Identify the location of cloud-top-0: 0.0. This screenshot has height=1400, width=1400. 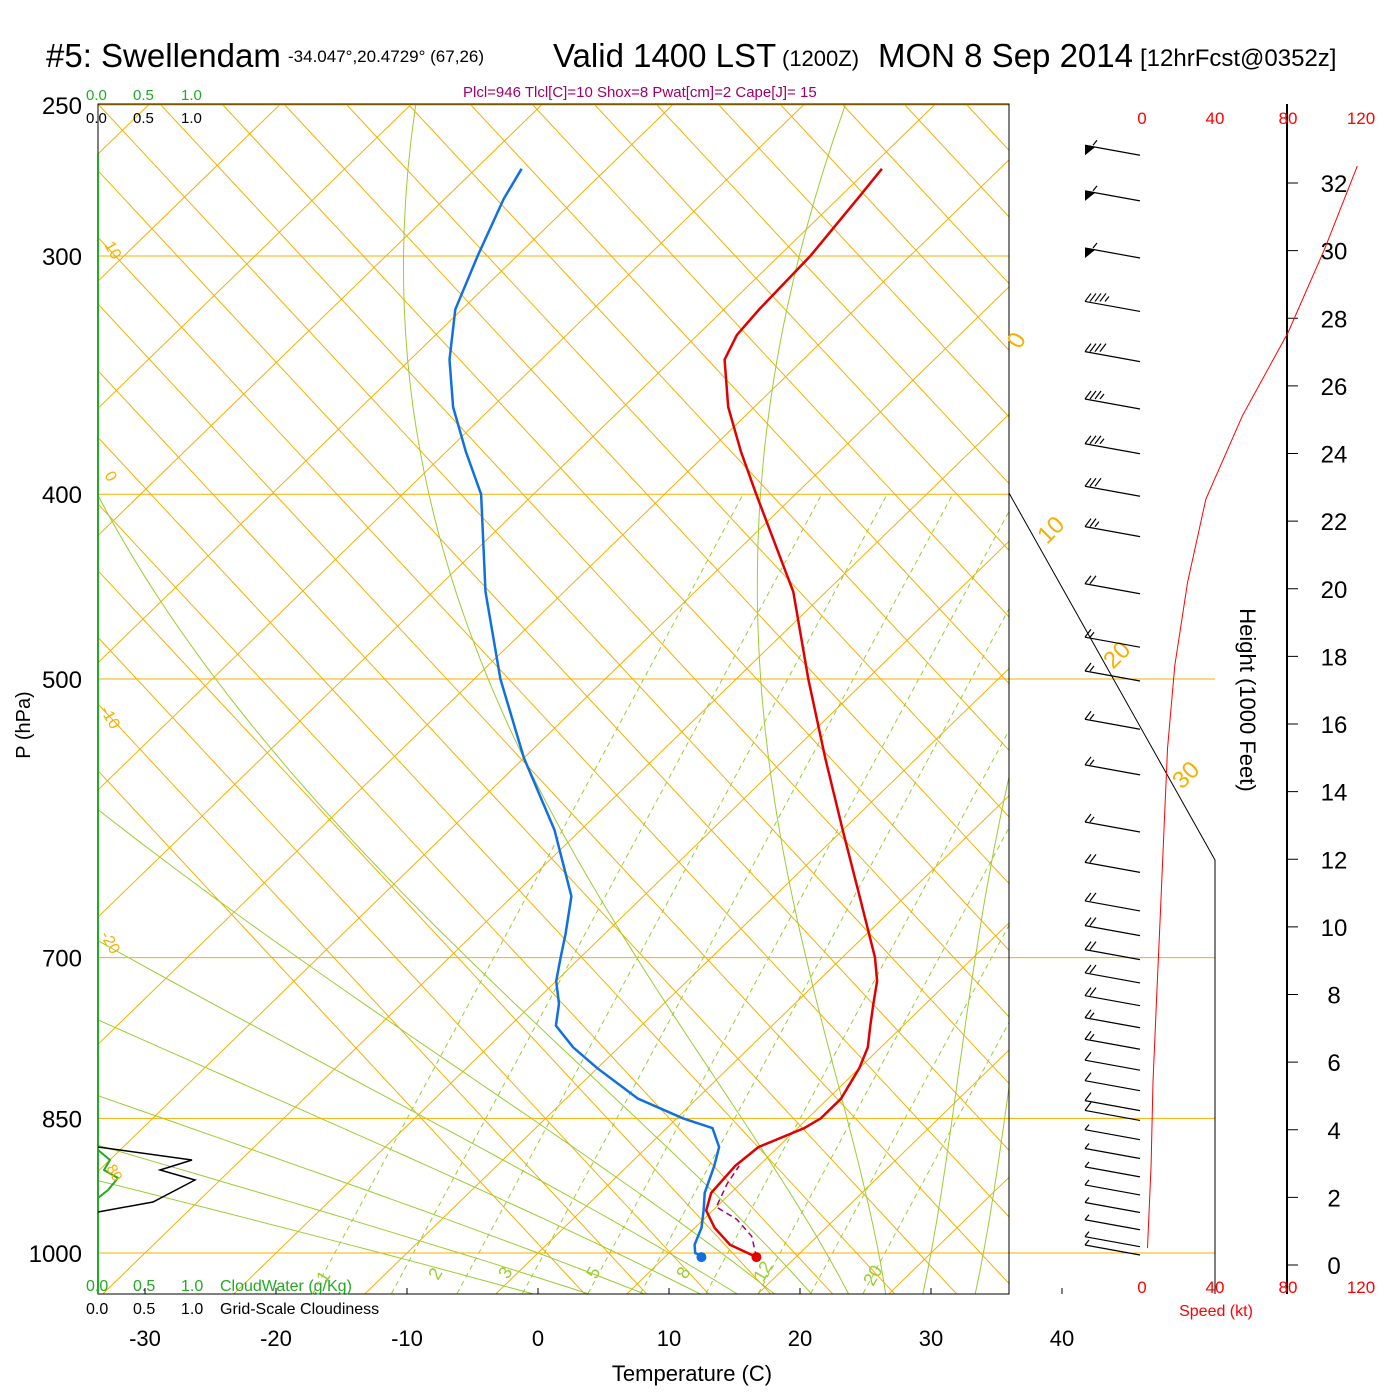
(96, 95).